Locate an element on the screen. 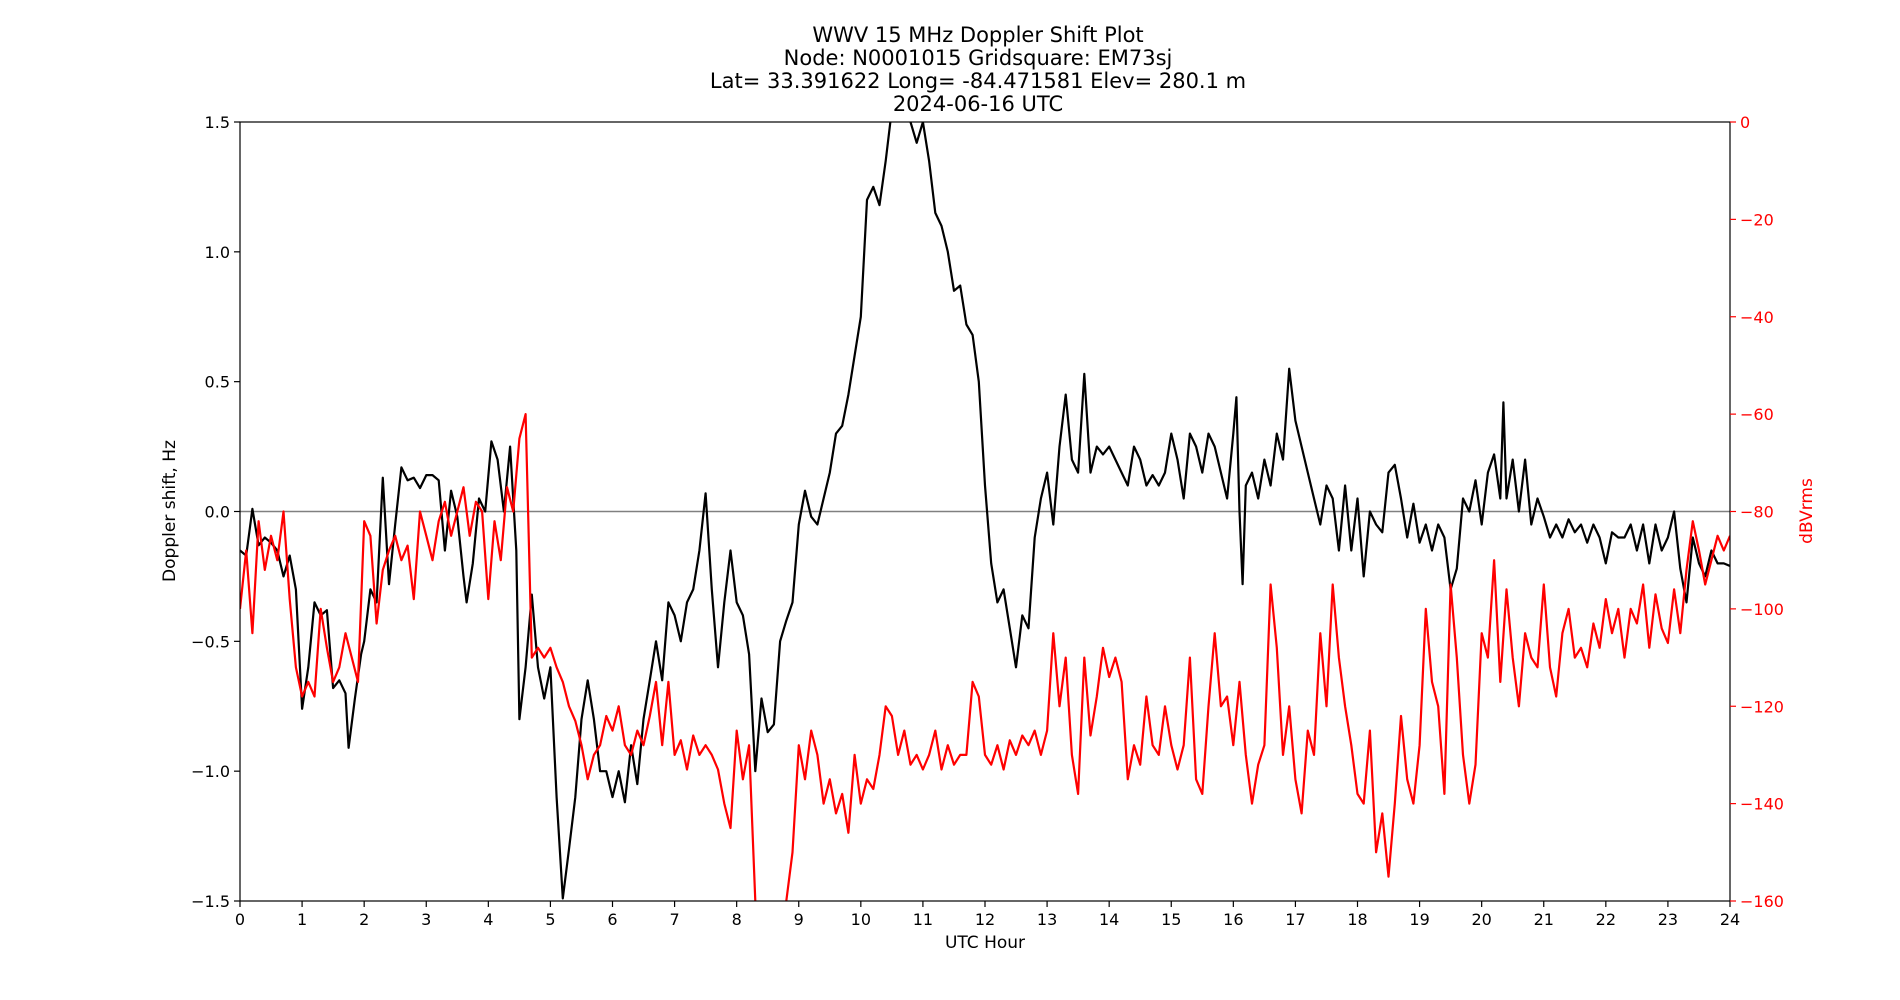 The height and width of the screenshot is (1000, 1900). y-axis-right-label: dBVrms is located at coordinates (1807, 511).